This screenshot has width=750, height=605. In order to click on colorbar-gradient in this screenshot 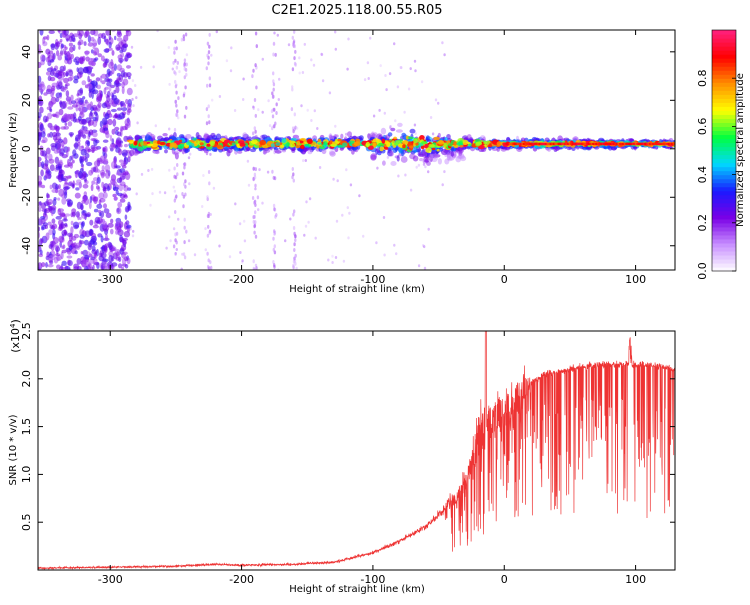, I will do `click(724, 151)`.